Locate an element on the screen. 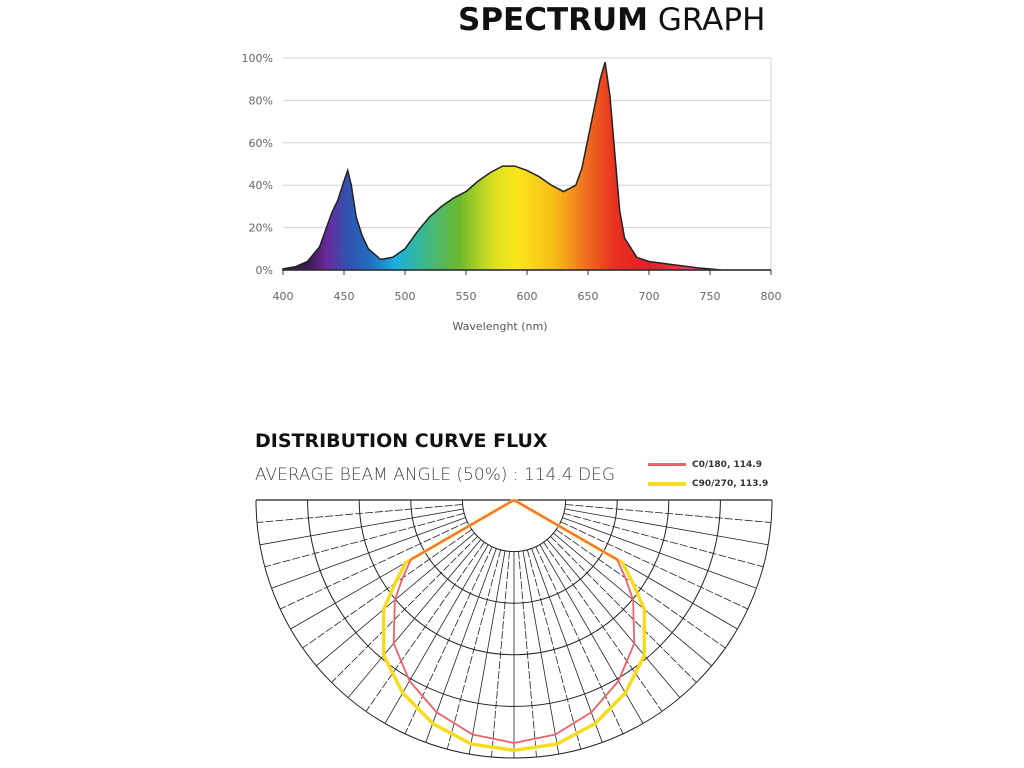  x-tick-label: 600 is located at coordinates (527, 296).